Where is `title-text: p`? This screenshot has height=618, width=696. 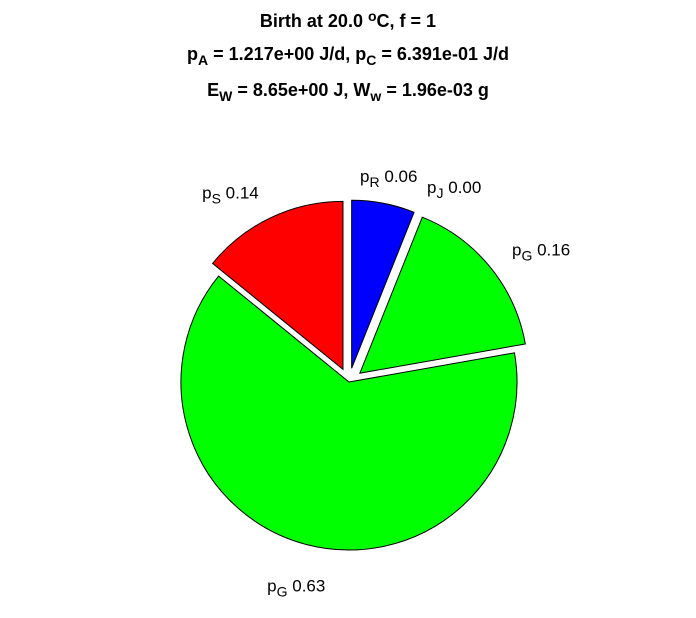
title-text: p is located at coordinates (192, 54).